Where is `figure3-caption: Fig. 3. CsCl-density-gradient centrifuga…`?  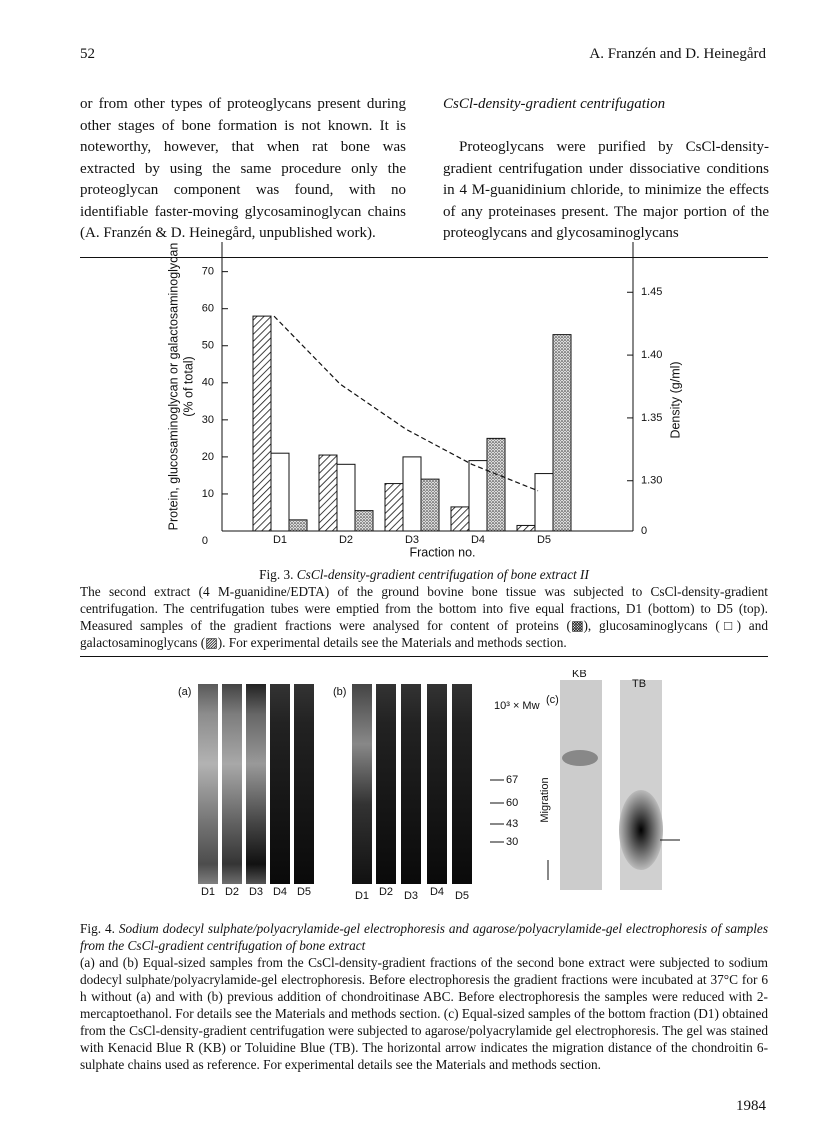 figure3-caption: Fig. 3. CsCl-density-gradient centrifuga… is located at coordinates (424, 608).